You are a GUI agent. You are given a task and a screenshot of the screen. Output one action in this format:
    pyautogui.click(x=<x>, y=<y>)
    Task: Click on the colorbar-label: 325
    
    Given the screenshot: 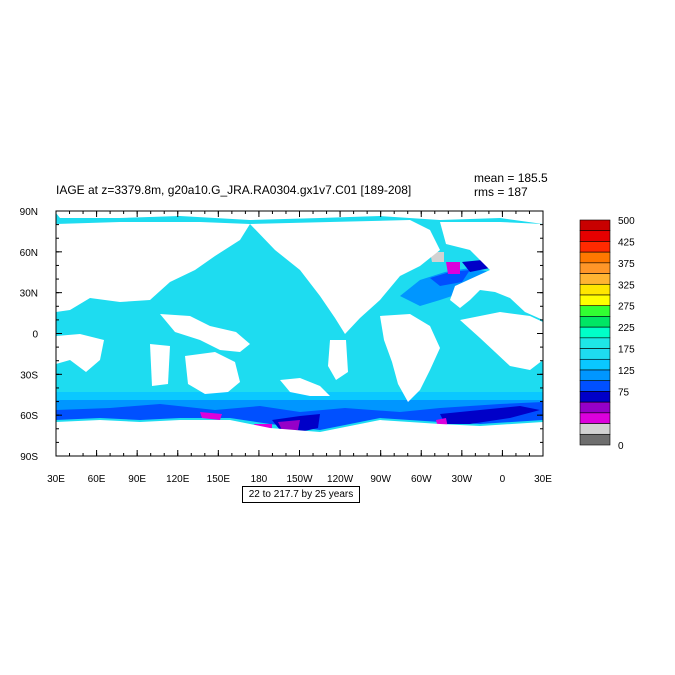 What is the action you would take?
    pyautogui.click(x=626, y=285)
    